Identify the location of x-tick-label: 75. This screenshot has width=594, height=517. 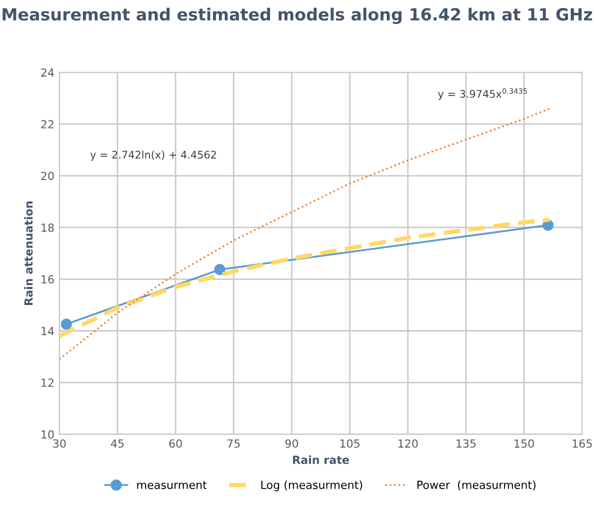
(233, 443).